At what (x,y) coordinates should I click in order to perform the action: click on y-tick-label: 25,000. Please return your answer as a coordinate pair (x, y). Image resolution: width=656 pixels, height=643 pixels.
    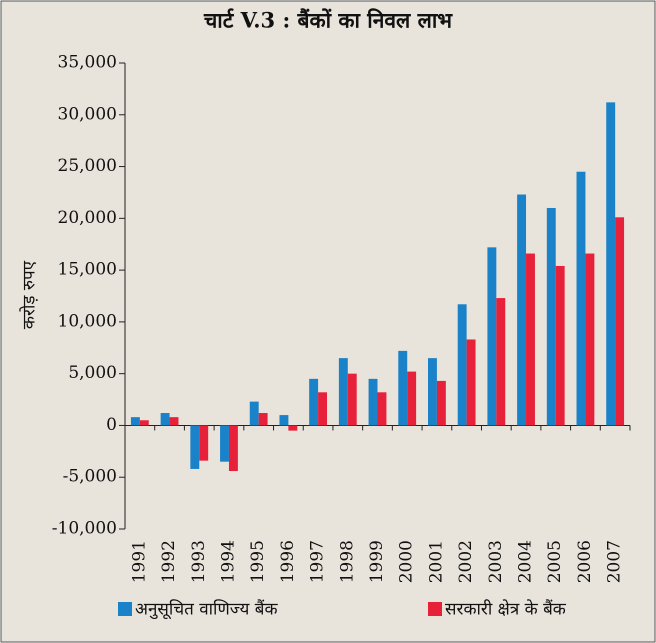
    Looking at the image, I should click on (87, 166).